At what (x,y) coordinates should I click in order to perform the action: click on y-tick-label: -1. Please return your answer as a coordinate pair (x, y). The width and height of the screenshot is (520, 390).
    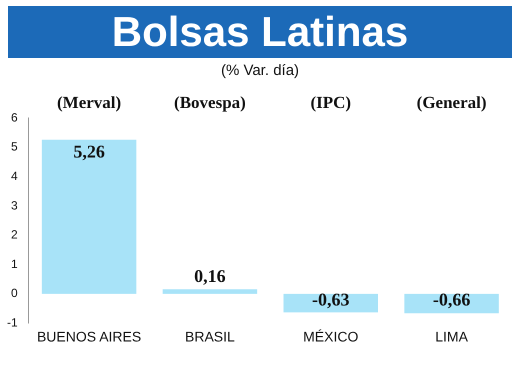
    Looking at the image, I should click on (12, 323).